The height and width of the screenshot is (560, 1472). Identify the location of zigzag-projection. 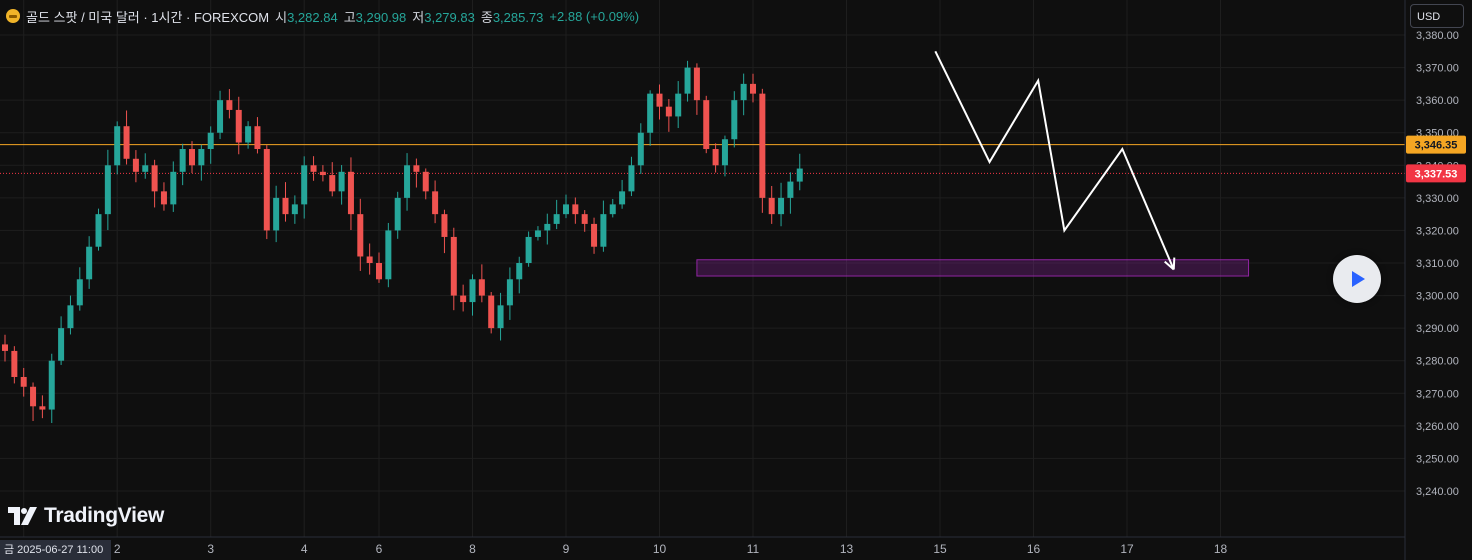
(1054, 160).